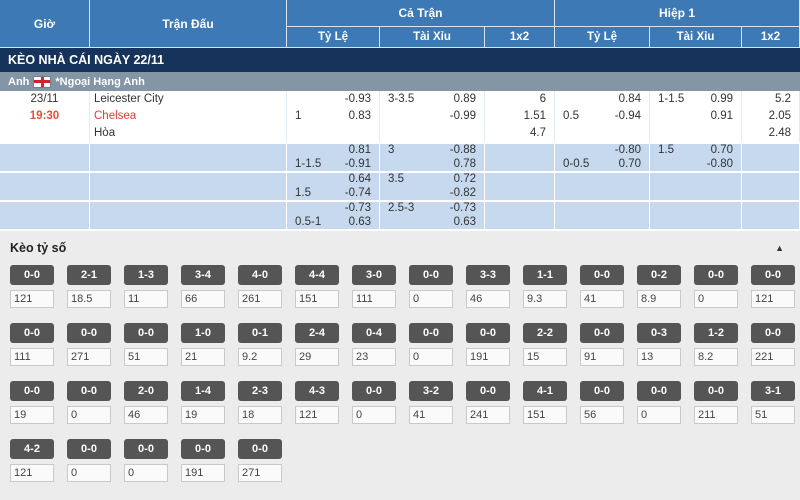 This screenshot has width=800, height=500. I want to click on odds-value: 0.81, so click(359, 150).